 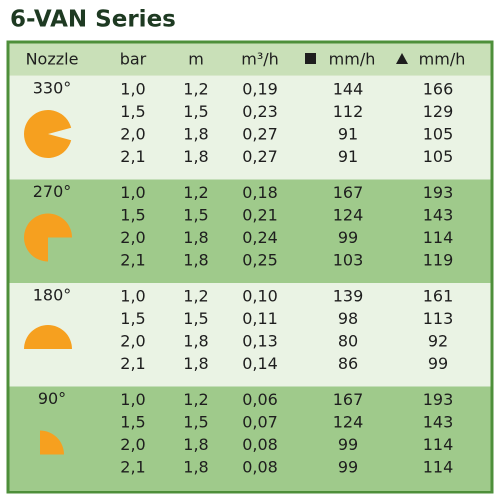 I want to click on cell: 0,24, so click(x=260, y=237).